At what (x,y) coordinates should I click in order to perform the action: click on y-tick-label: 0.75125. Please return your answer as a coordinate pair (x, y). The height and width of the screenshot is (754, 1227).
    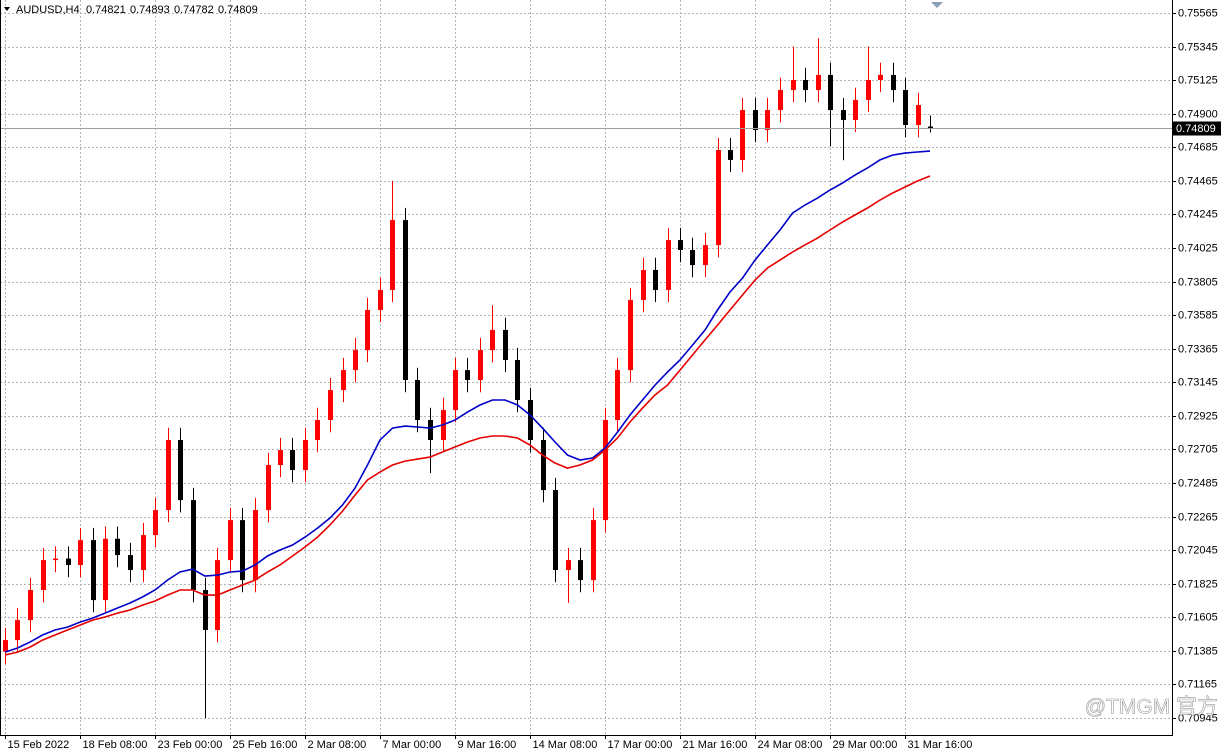
    Looking at the image, I should click on (1198, 80).